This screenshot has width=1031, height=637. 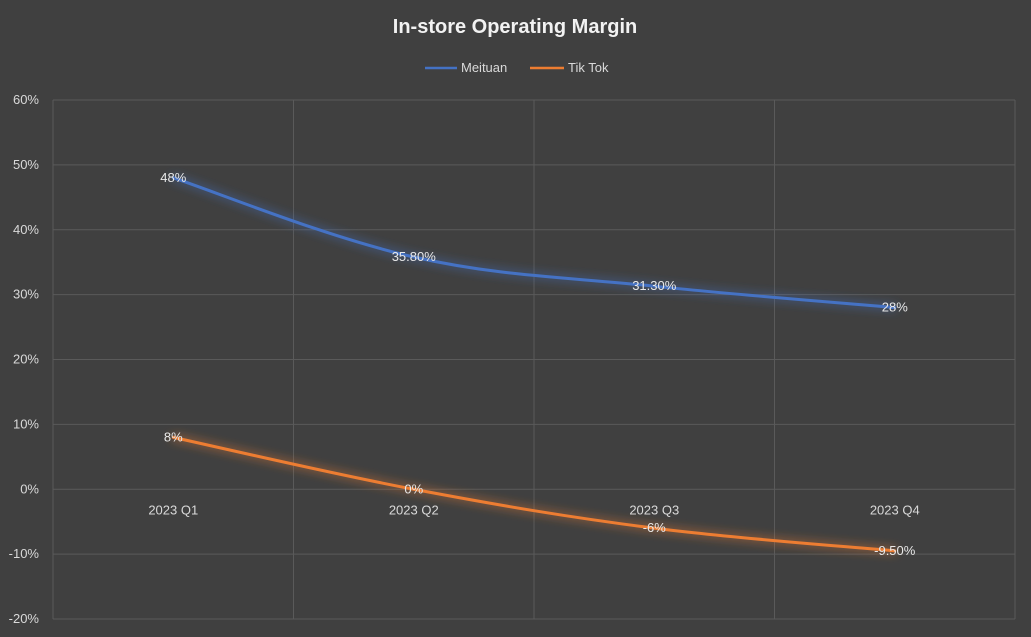 What do you see at coordinates (655, 527) in the screenshot?
I see `data-label-tik-tok: -6%` at bounding box center [655, 527].